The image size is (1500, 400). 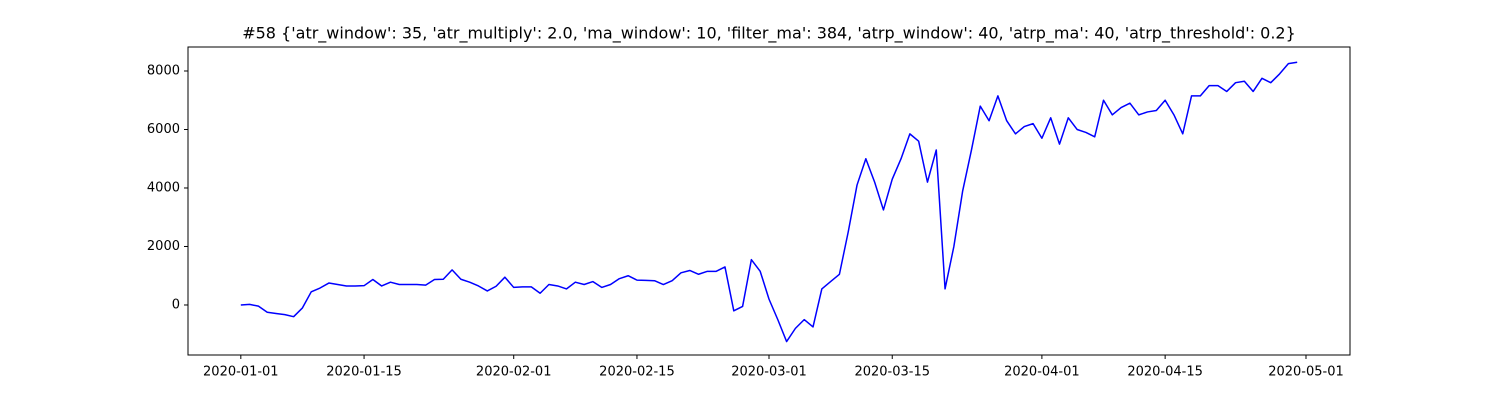 What do you see at coordinates (241, 372) in the screenshot?
I see `x-tick-label: 2020-01-01` at bounding box center [241, 372].